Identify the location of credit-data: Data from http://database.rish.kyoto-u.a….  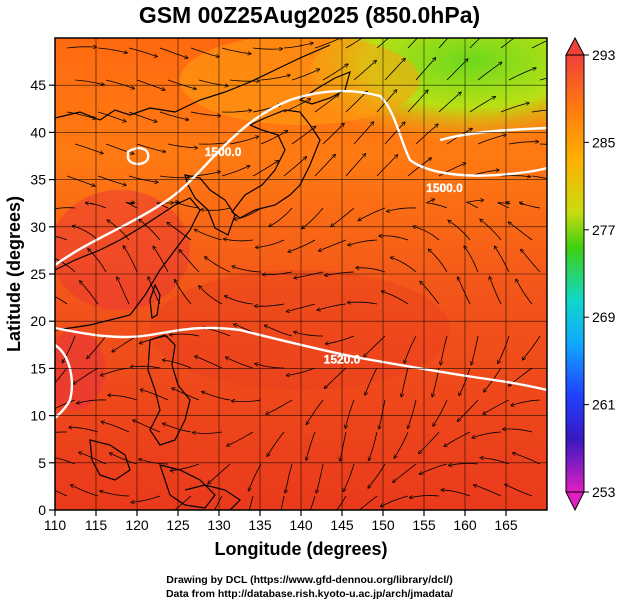
(309, 594).